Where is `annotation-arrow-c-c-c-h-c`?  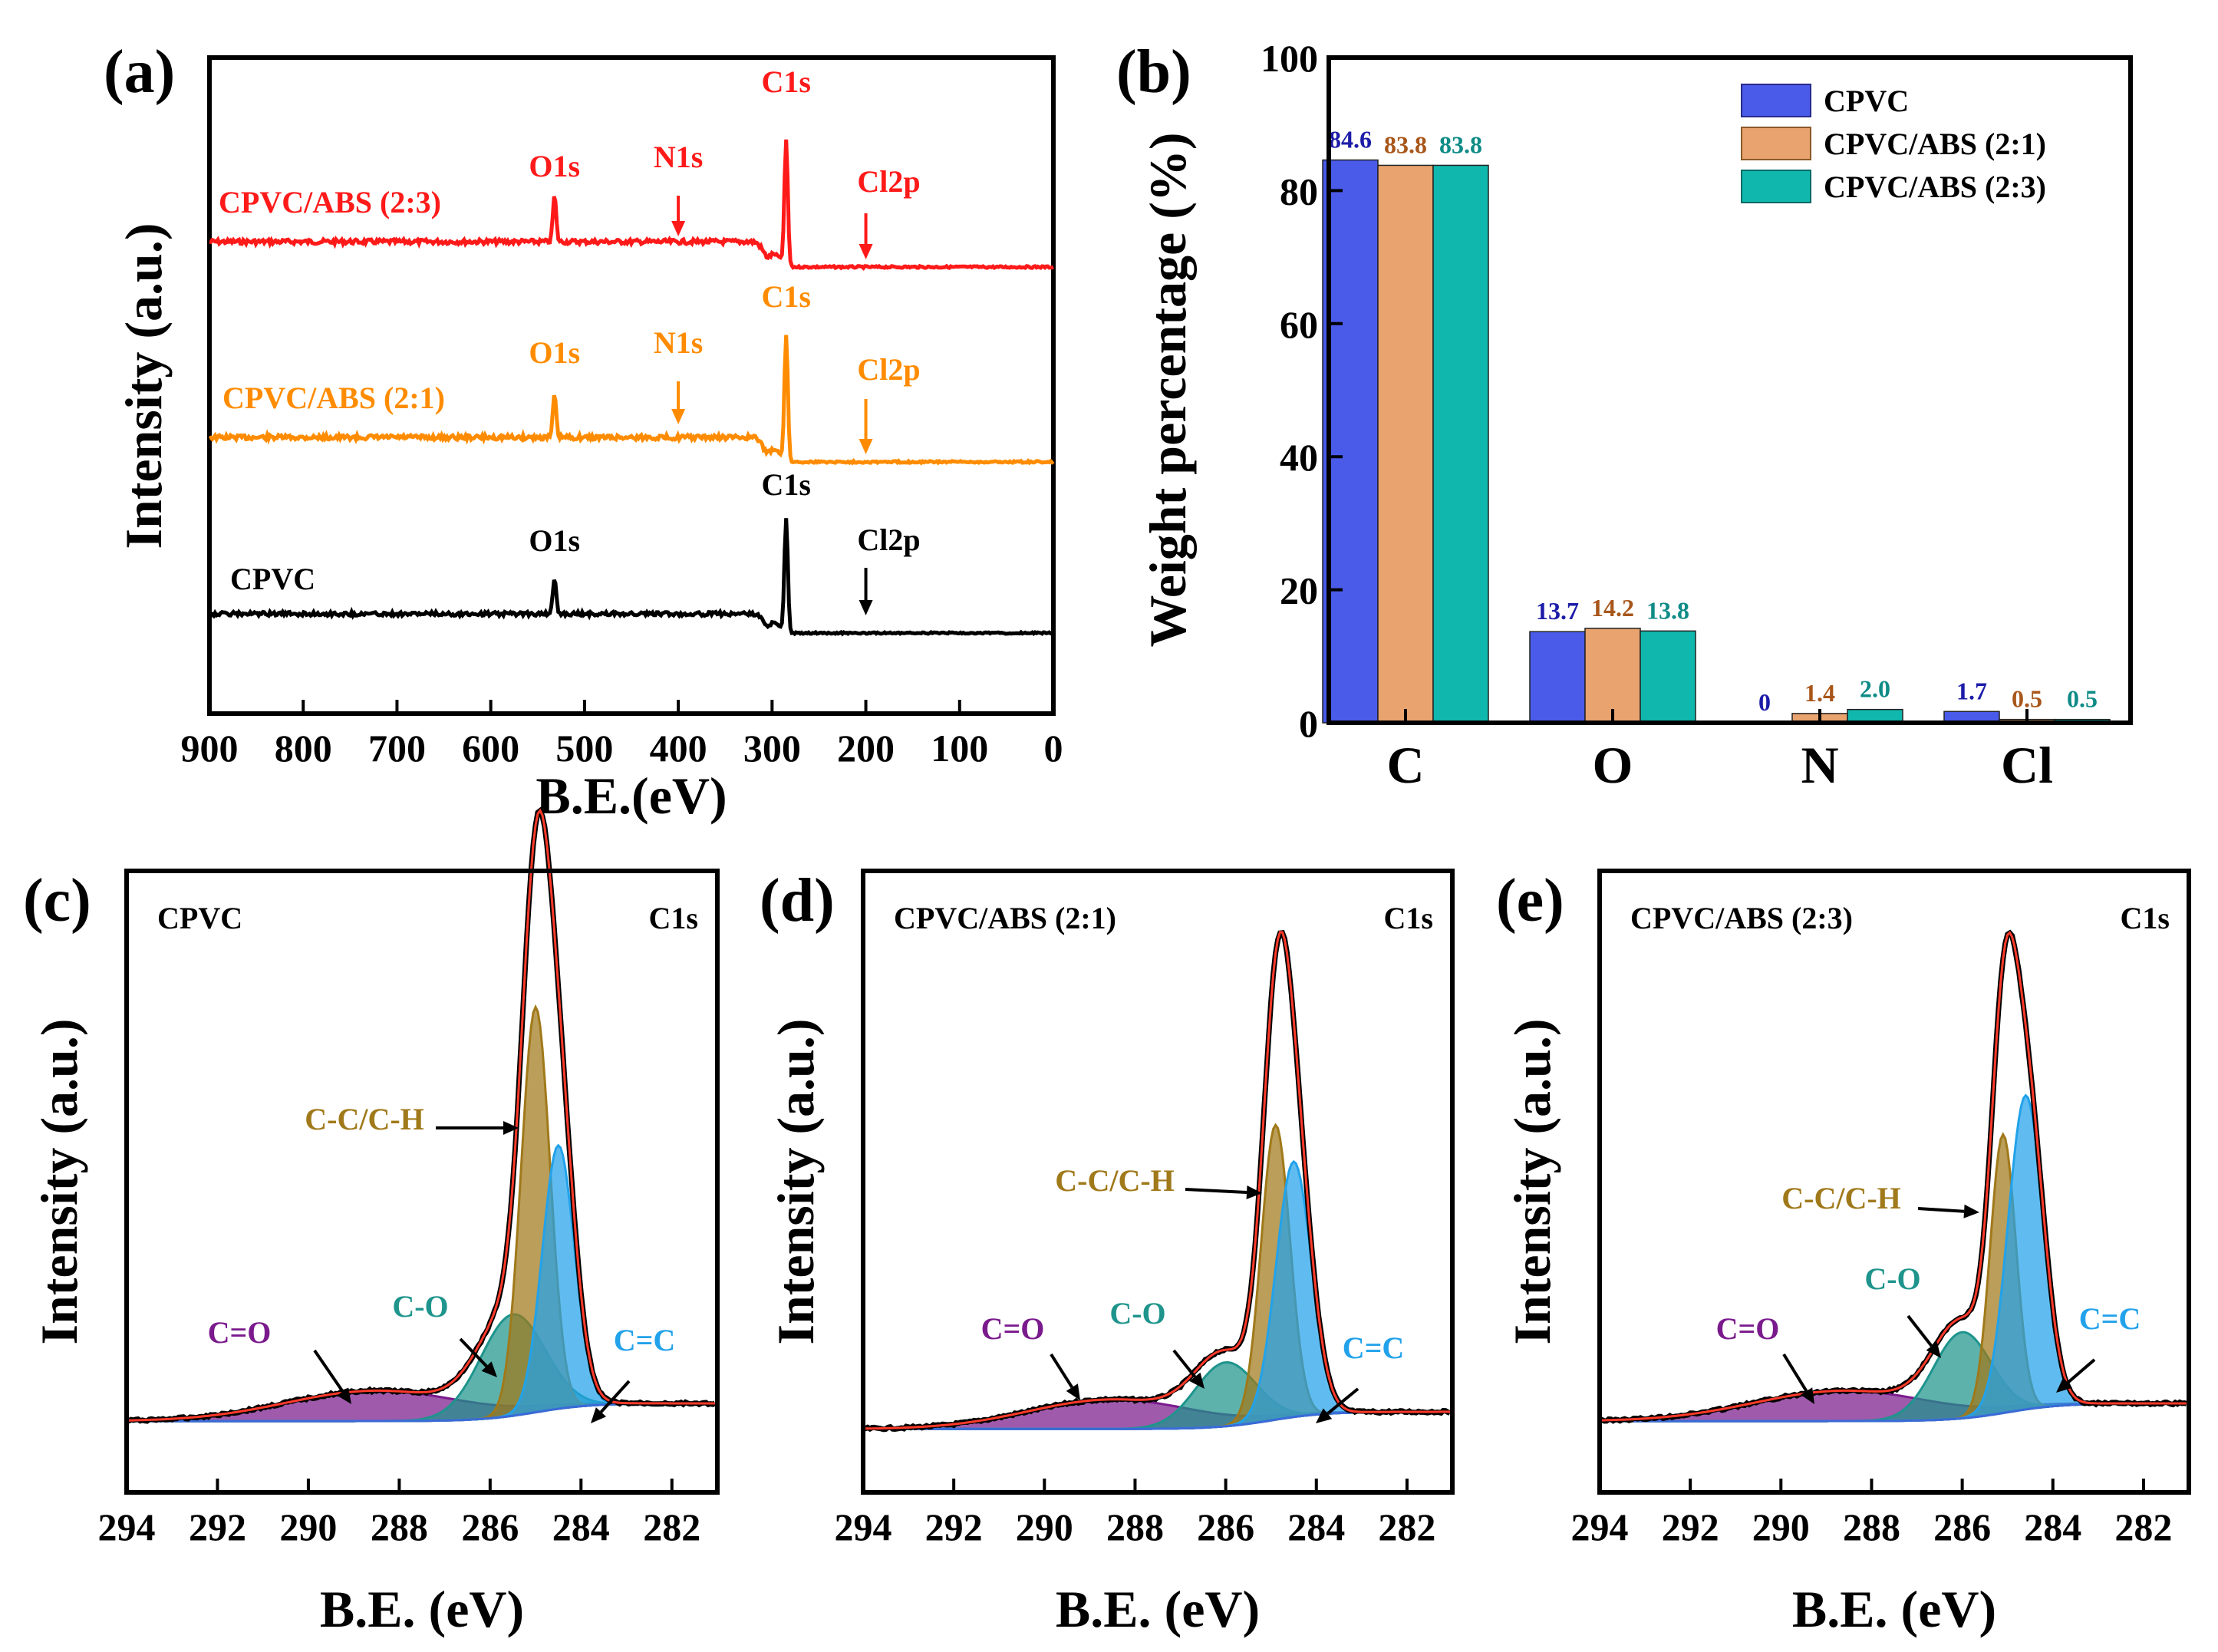 annotation-arrow-c-c-c-h-c is located at coordinates (477, 1128).